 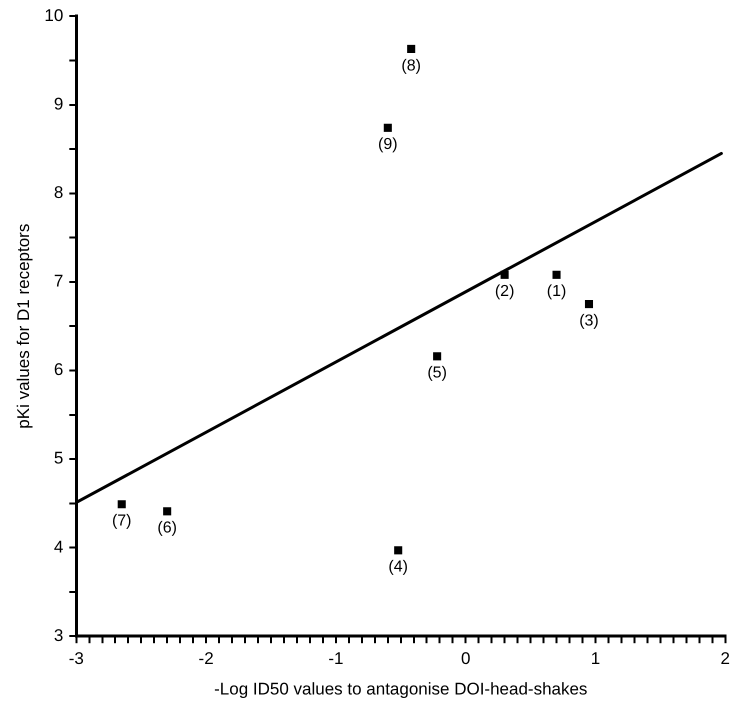 What do you see at coordinates (167, 528) in the screenshot?
I see `annotation: (6)` at bounding box center [167, 528].